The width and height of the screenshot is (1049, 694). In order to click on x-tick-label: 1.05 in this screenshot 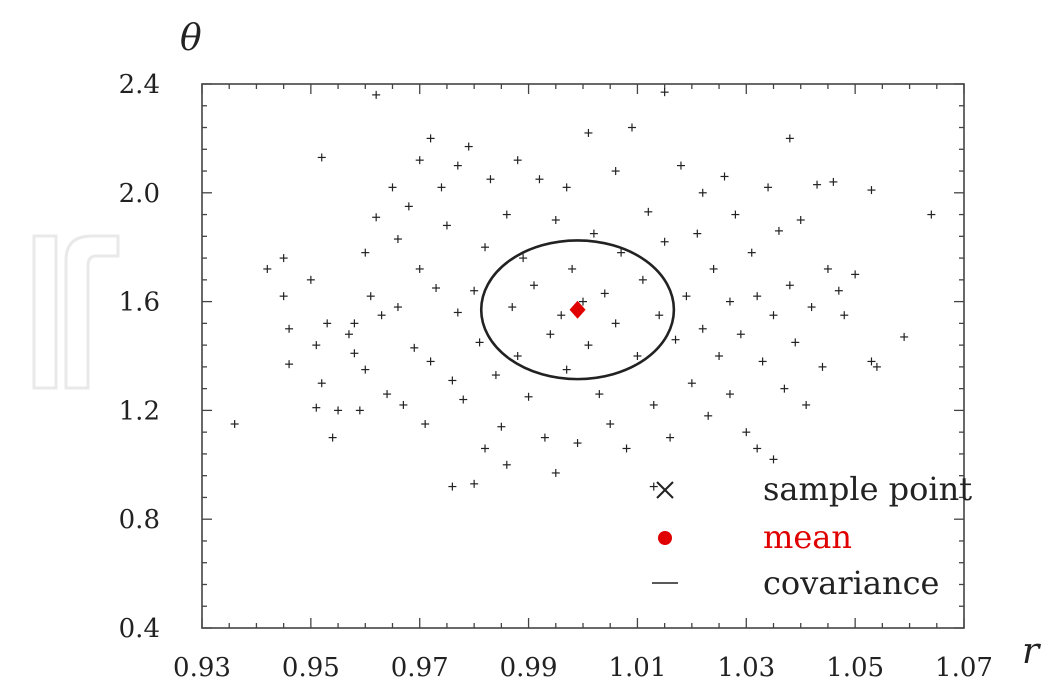, I will do `click(855, 668)`.